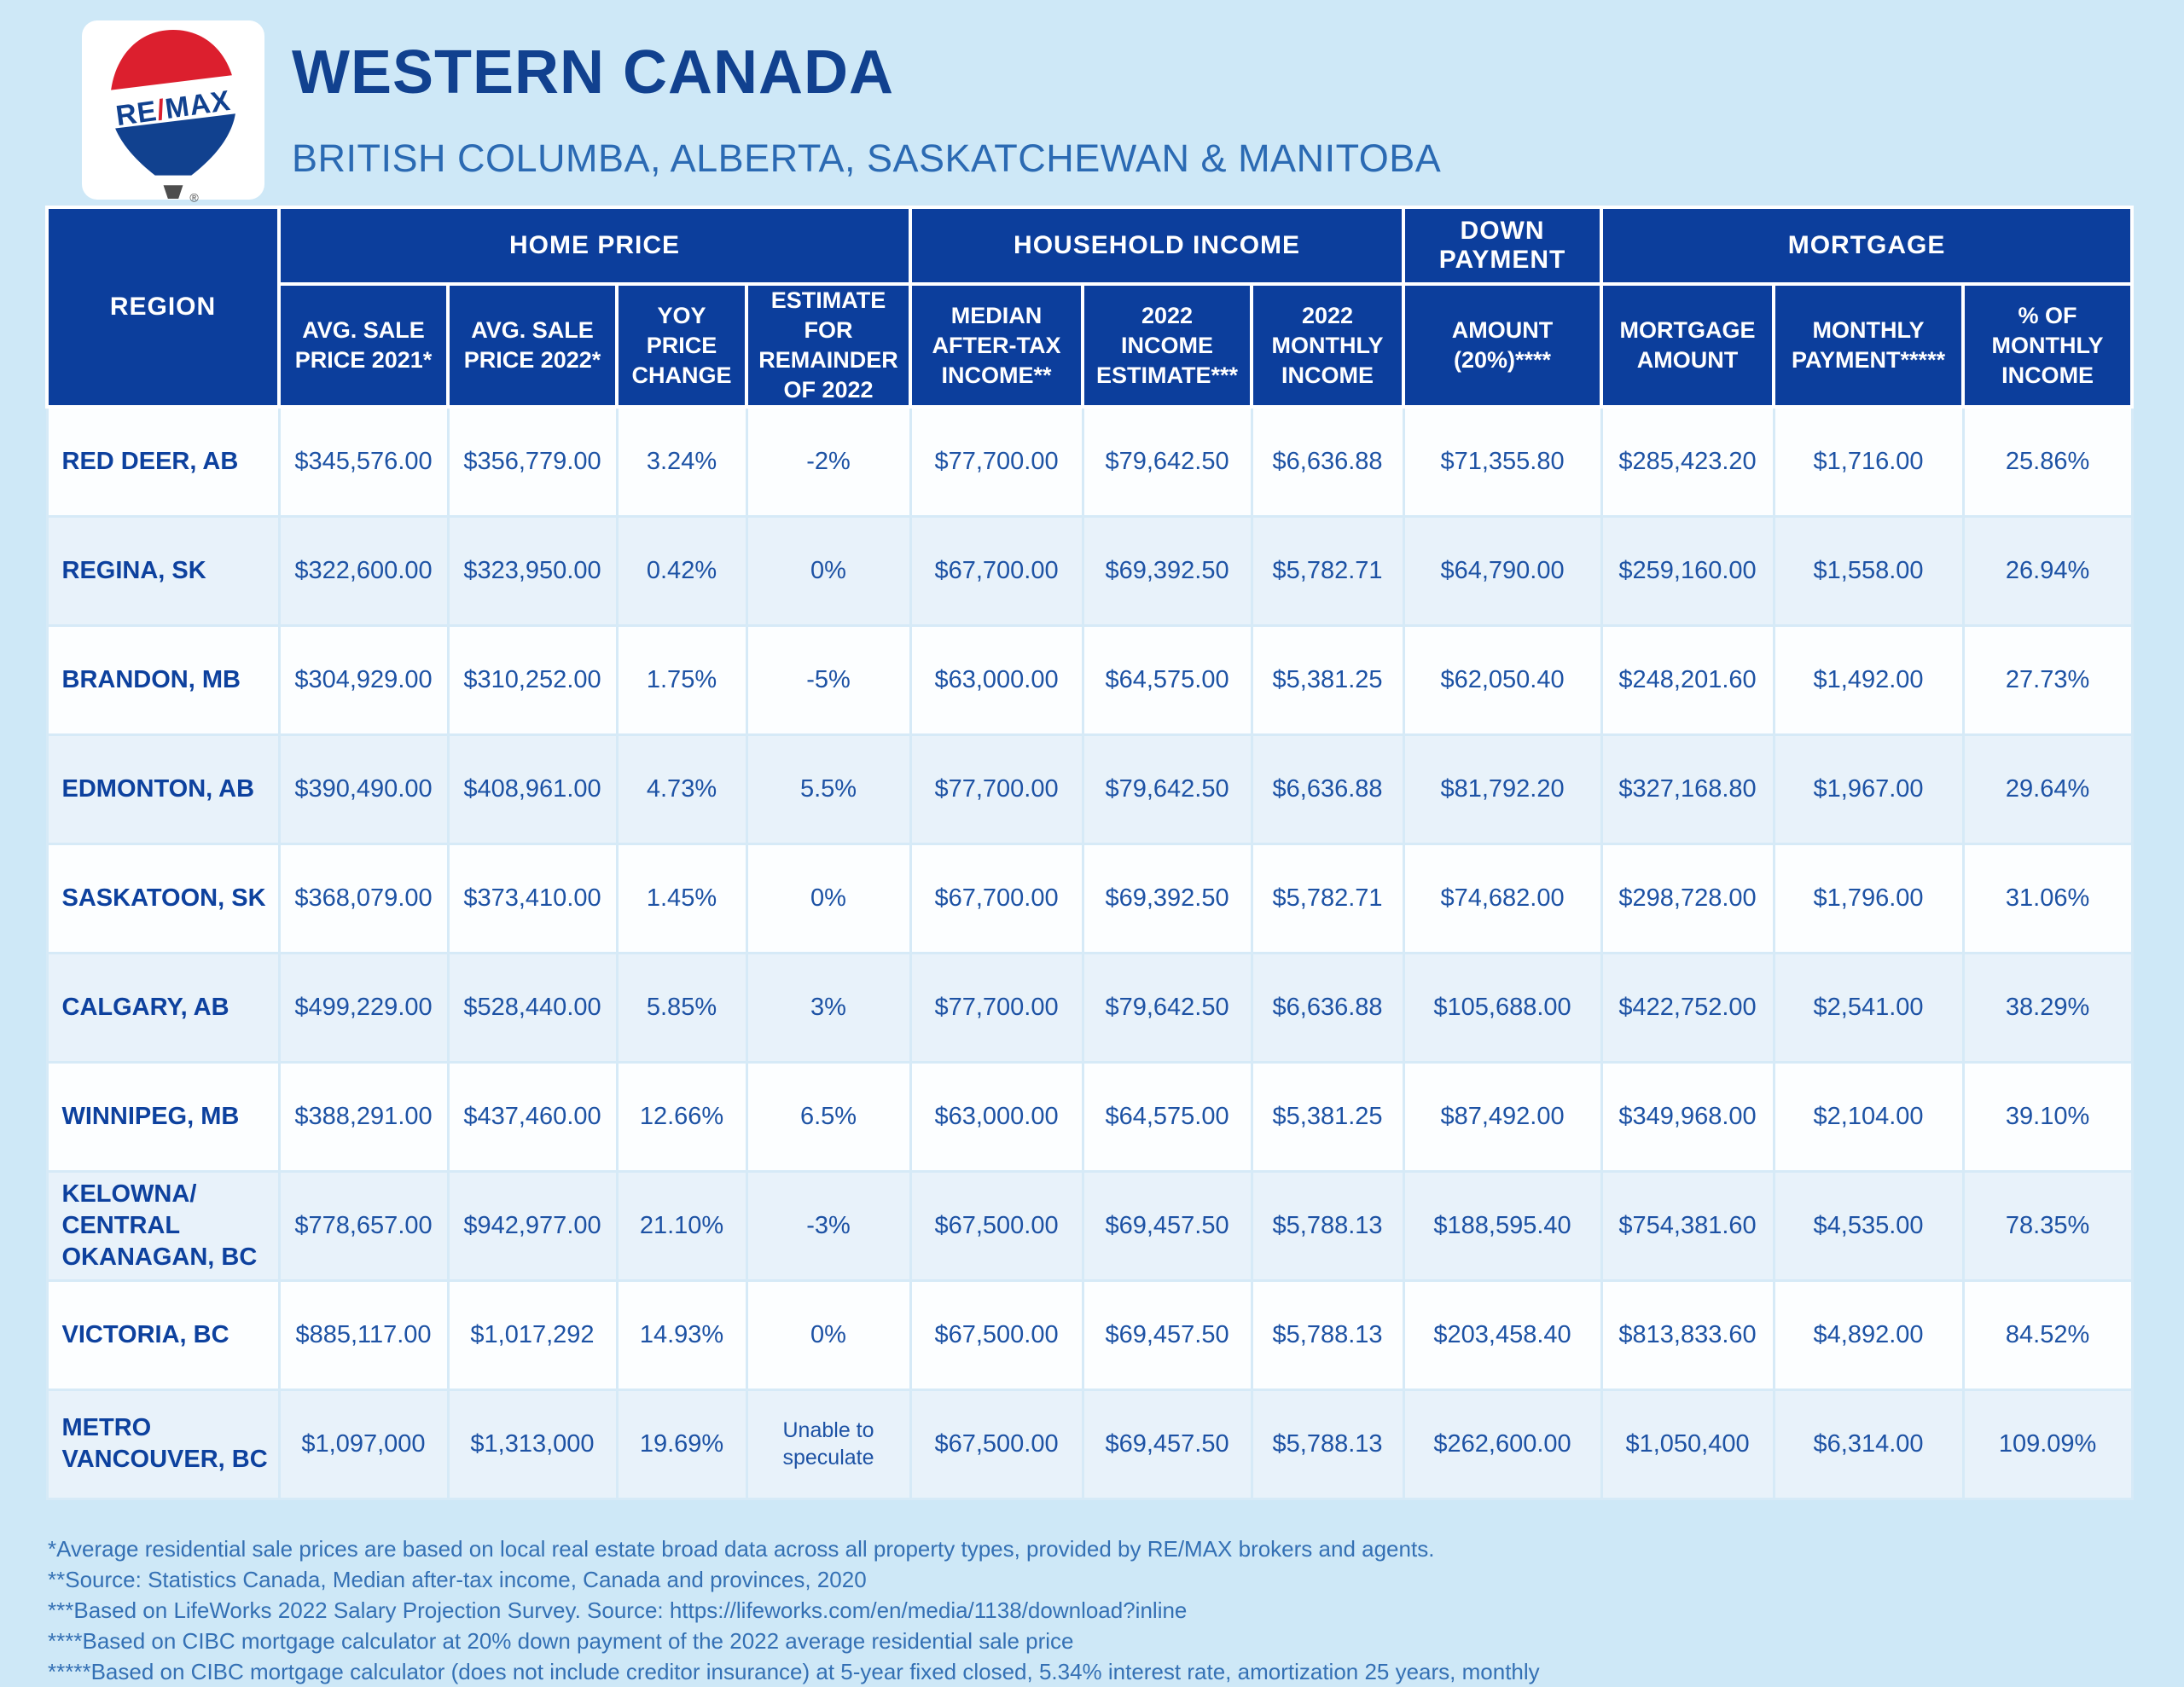  What do you see at coordinates (681, 1008) in the screenshot?
I see `value-cell: 5.85%` at bounding box center [681, 1008].